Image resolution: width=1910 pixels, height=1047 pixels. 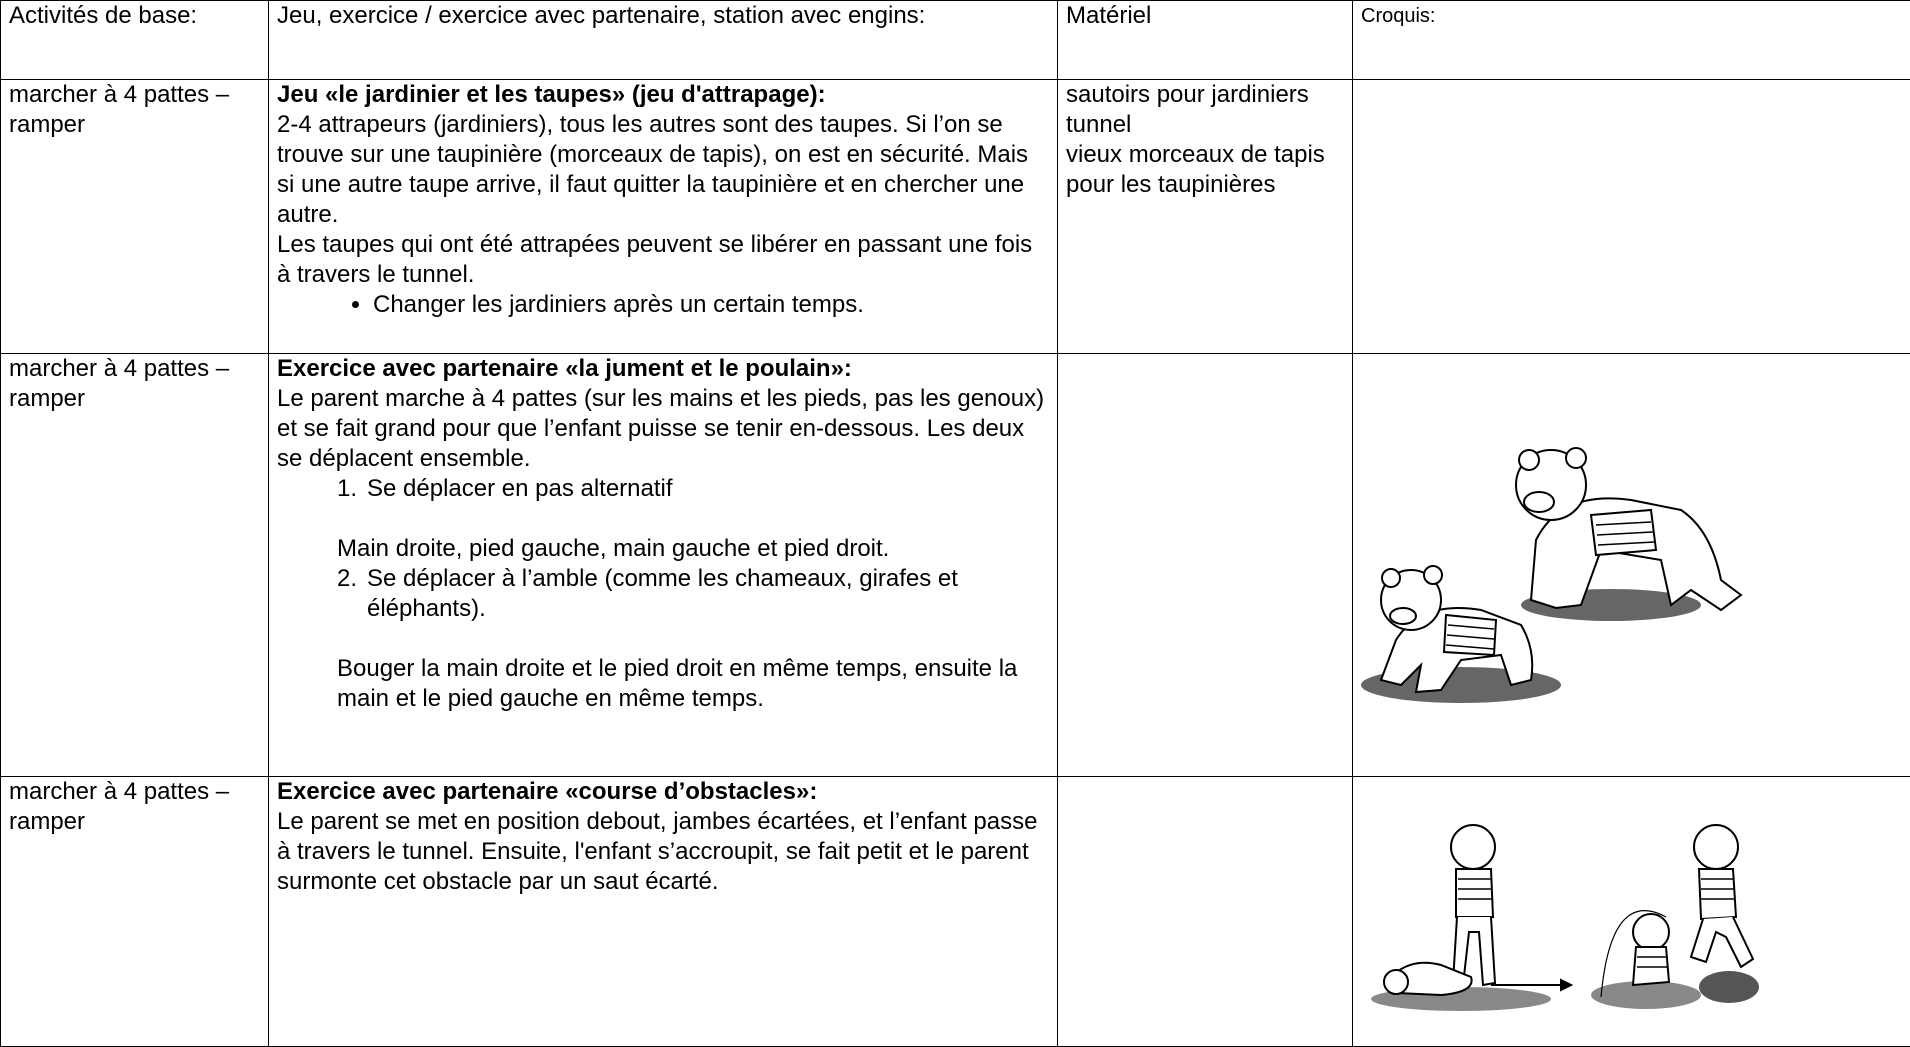 I want to click on header-cell: Activités de base:, so click(x=135, y=40).